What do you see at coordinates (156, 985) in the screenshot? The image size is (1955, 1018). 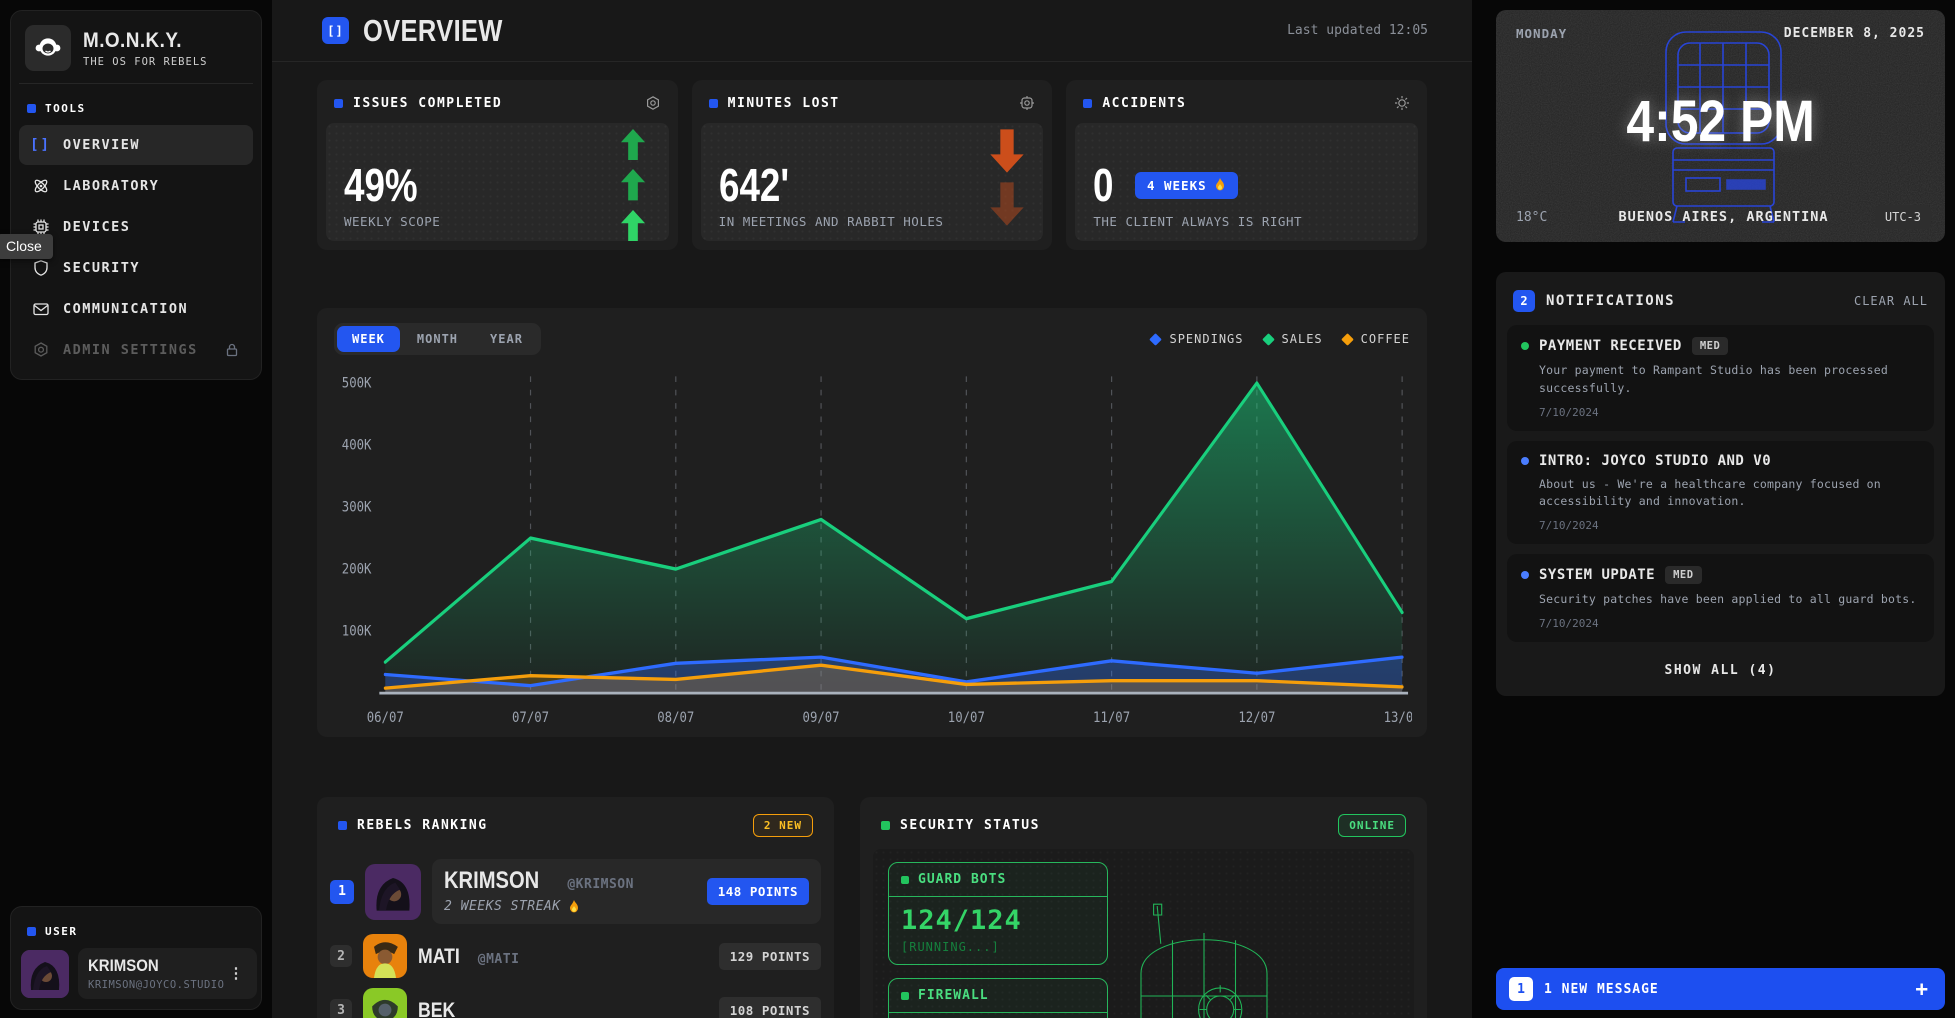 I see `user-email: KRIMSON@JOYCO.STUDIO` at bounding box center [156, 985].